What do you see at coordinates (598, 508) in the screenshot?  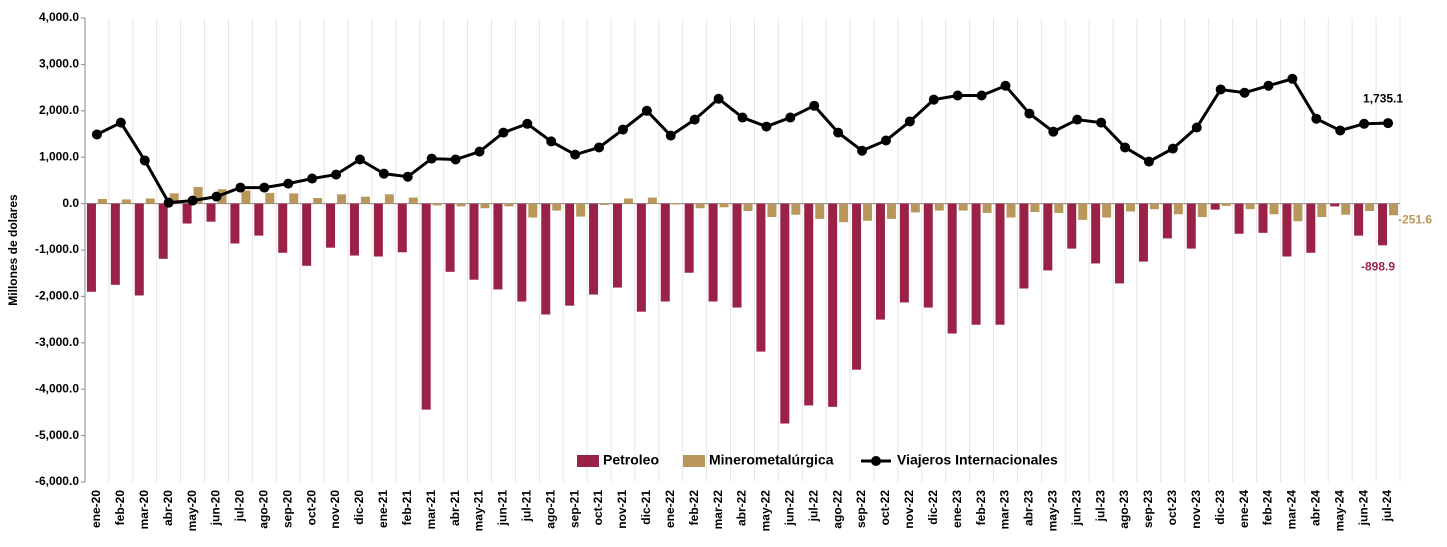 I see `x-tick-label: oct-21` at bounding box center [598, 508].